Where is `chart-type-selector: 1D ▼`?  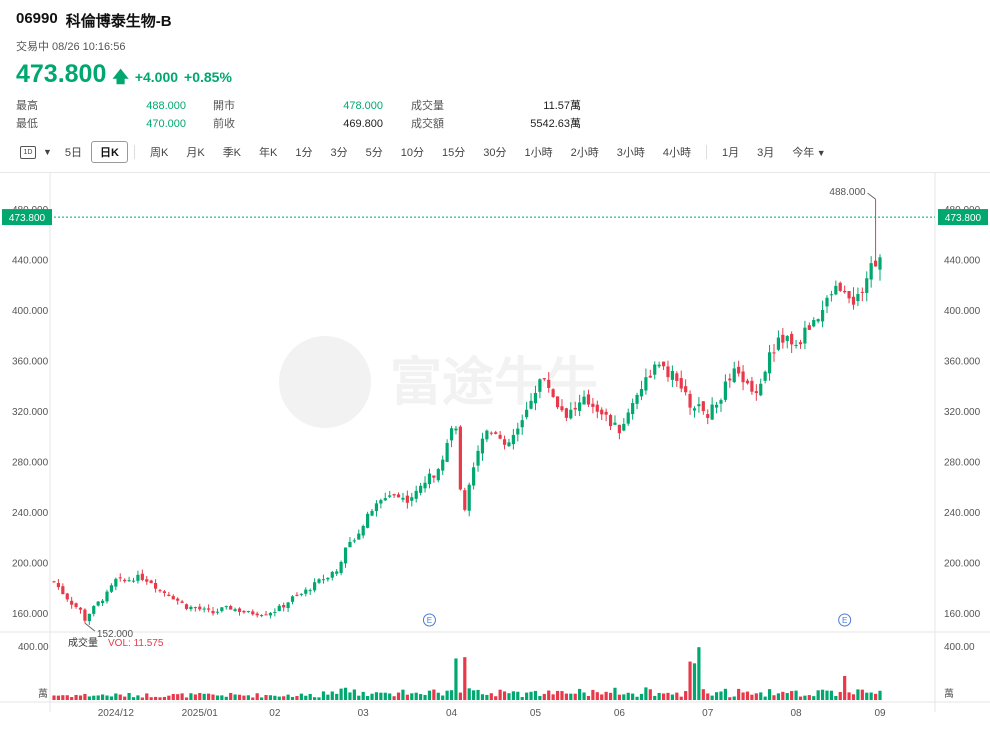
chart-type-selector: 1D ▼ is located at coordinates (36, 152).